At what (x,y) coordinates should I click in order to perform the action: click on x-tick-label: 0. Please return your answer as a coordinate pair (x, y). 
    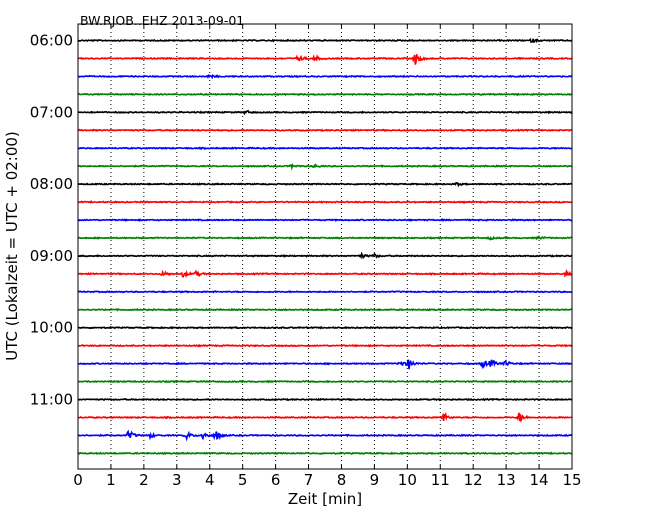
    Looking at the image, I should click on (78, 480).